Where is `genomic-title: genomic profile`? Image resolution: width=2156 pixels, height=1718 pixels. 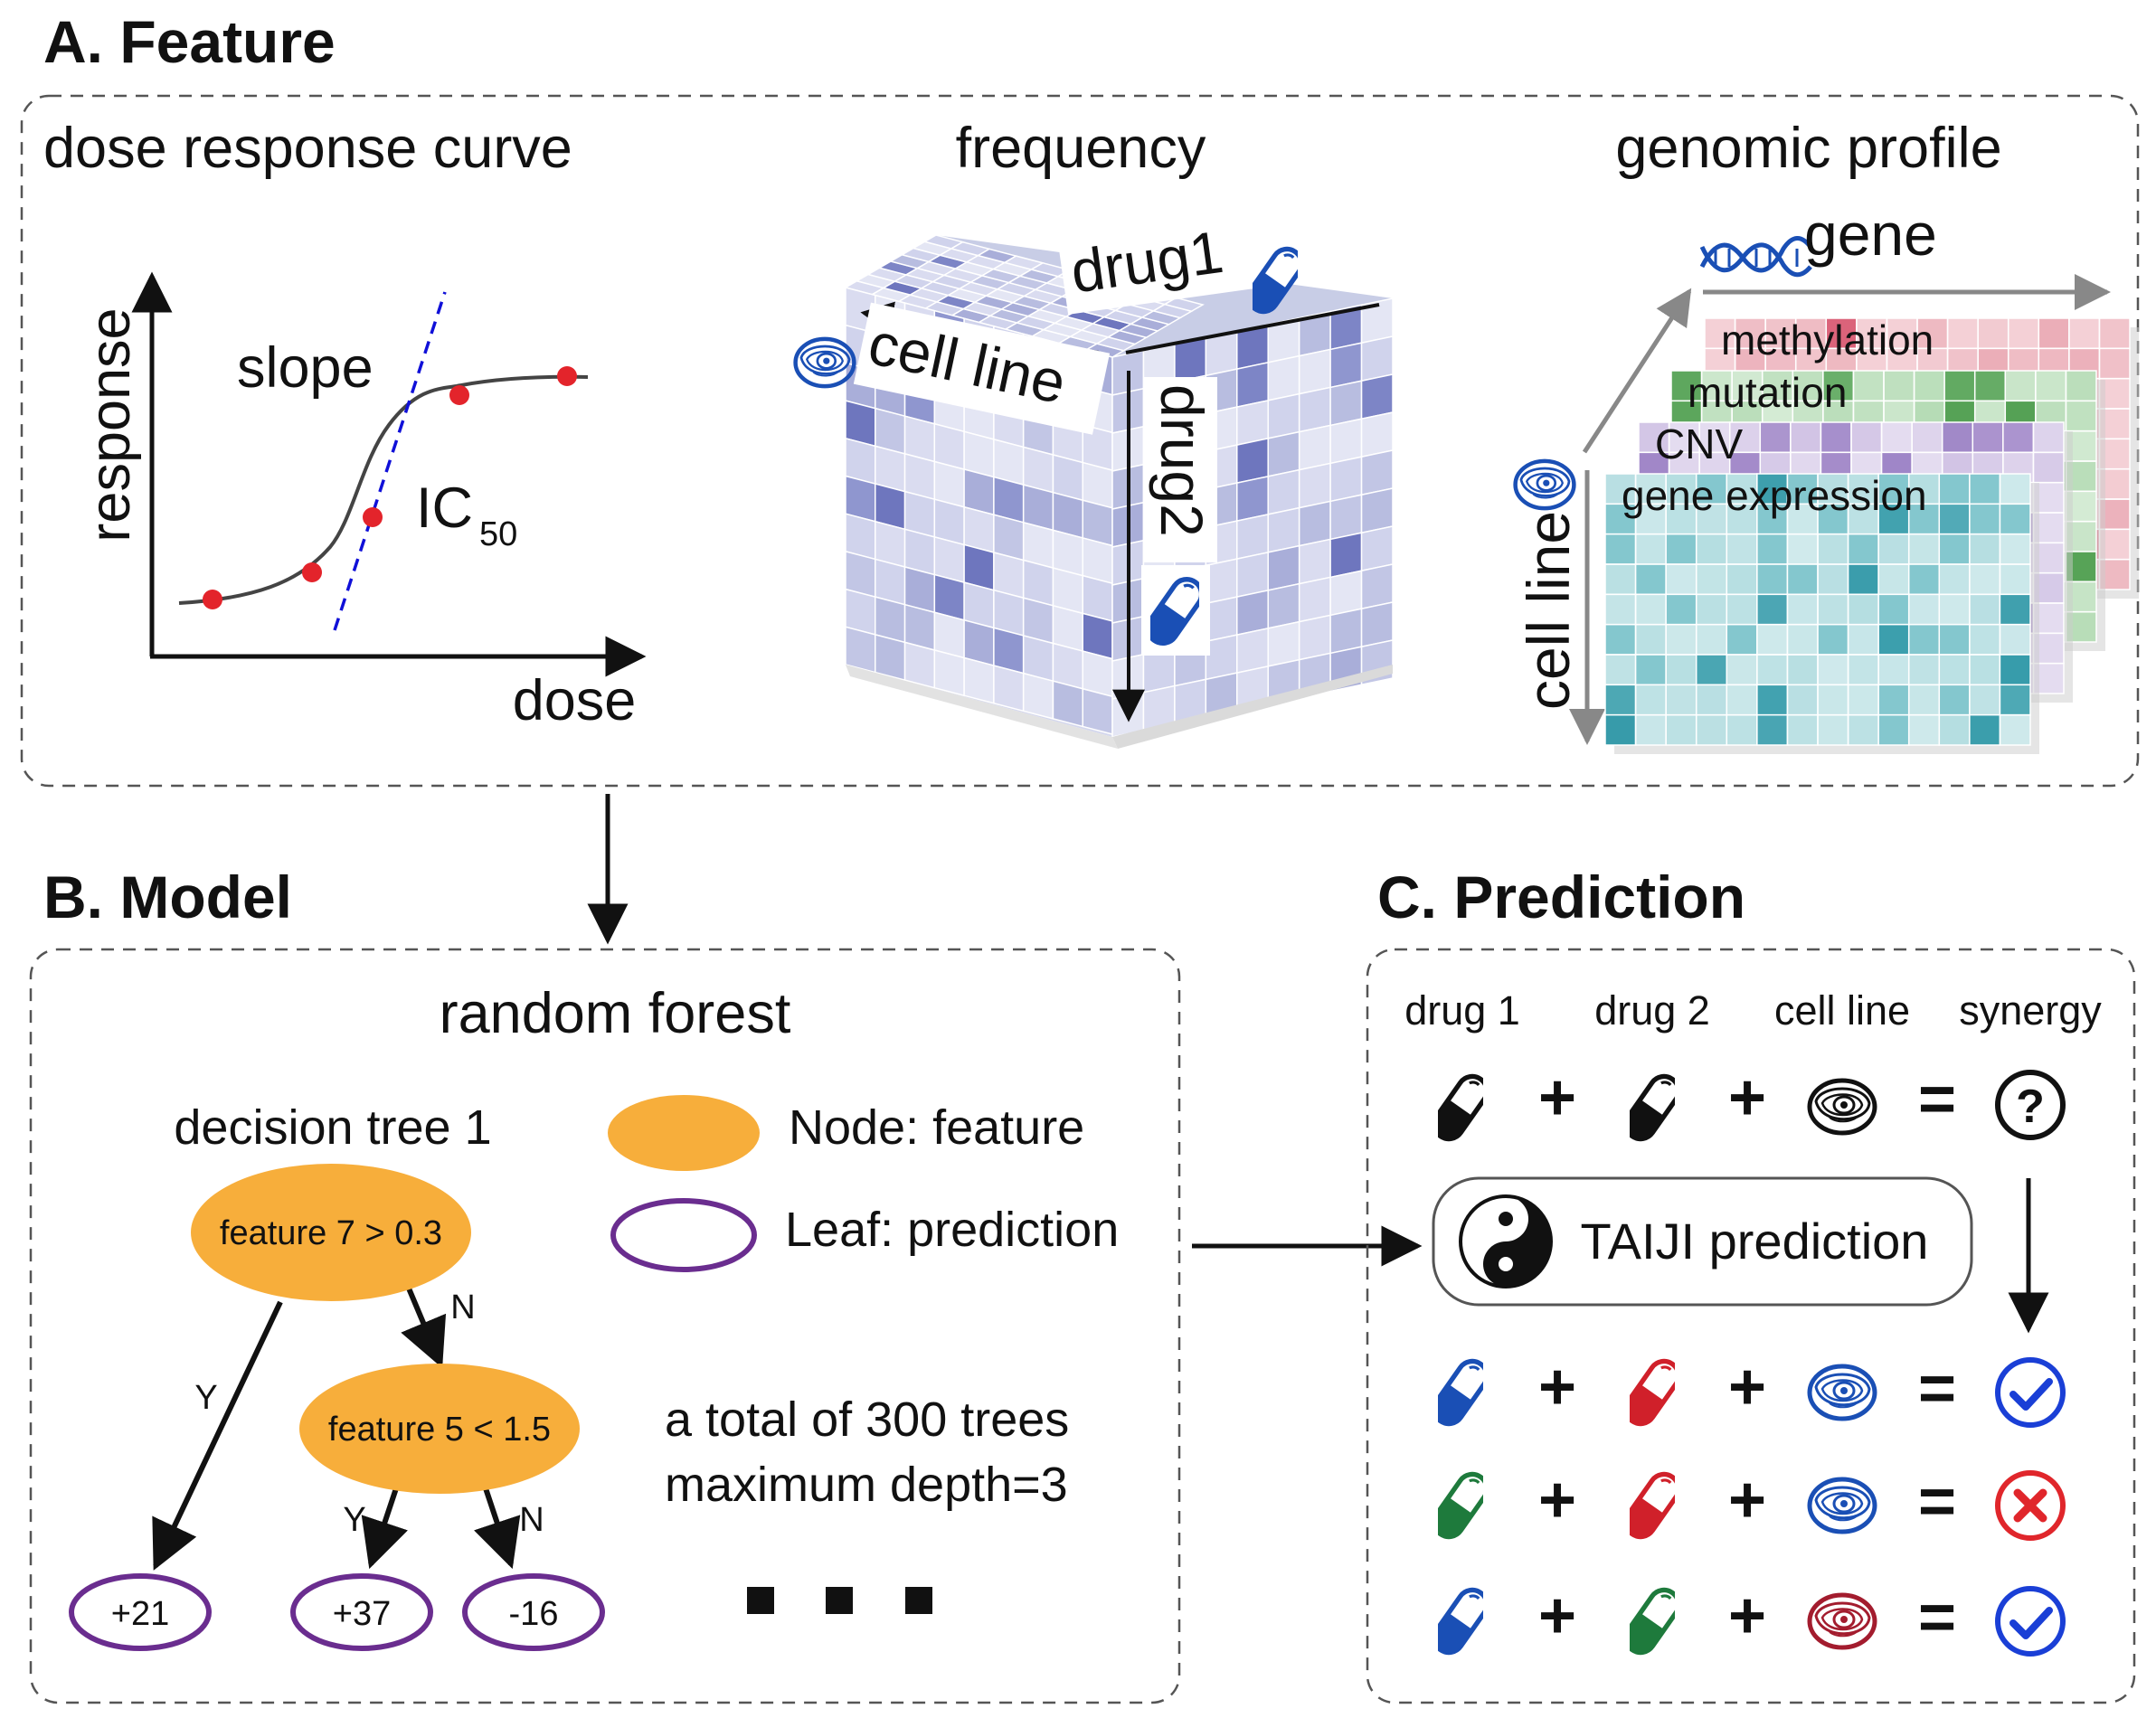
genomic-title: genomic profile is located at coordinates (1808, 148).